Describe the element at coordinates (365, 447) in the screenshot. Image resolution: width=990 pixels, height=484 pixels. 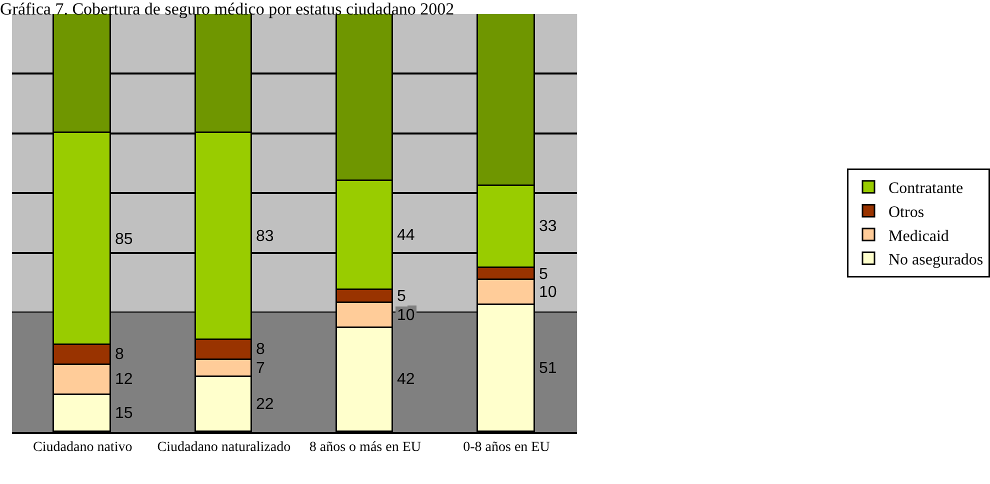
I see `x-tick-label: 8 años o más en EU` at that location.